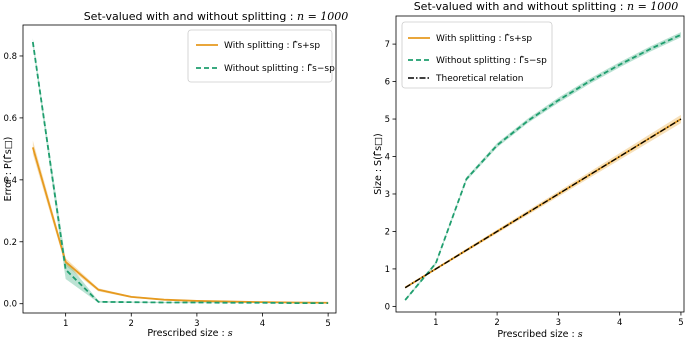  What do you see at coordinates (10, 305) in the screenshot?
I see `y-tick-label: 0.0` at bounding box center [10, 305].